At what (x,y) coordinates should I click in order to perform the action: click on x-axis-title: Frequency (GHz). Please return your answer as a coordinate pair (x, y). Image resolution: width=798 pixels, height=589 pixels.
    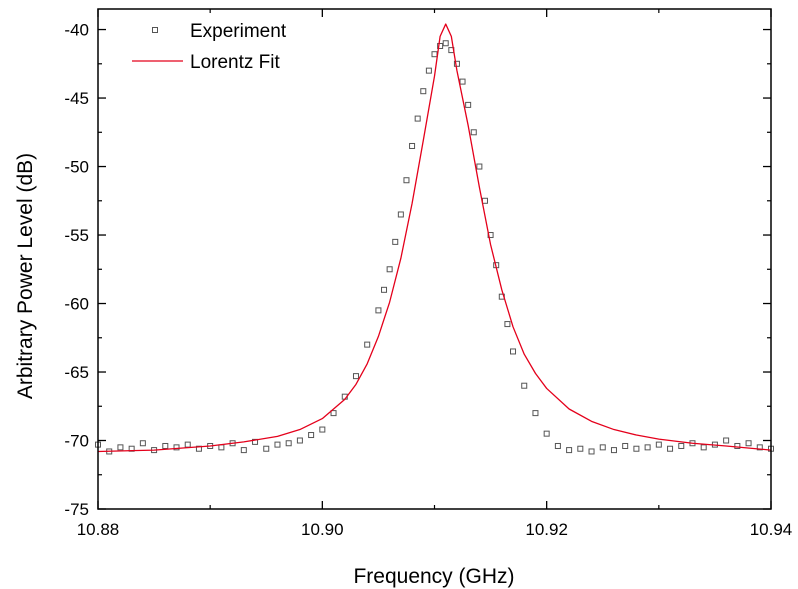
    Looking at the image, I should click on (433, 576).